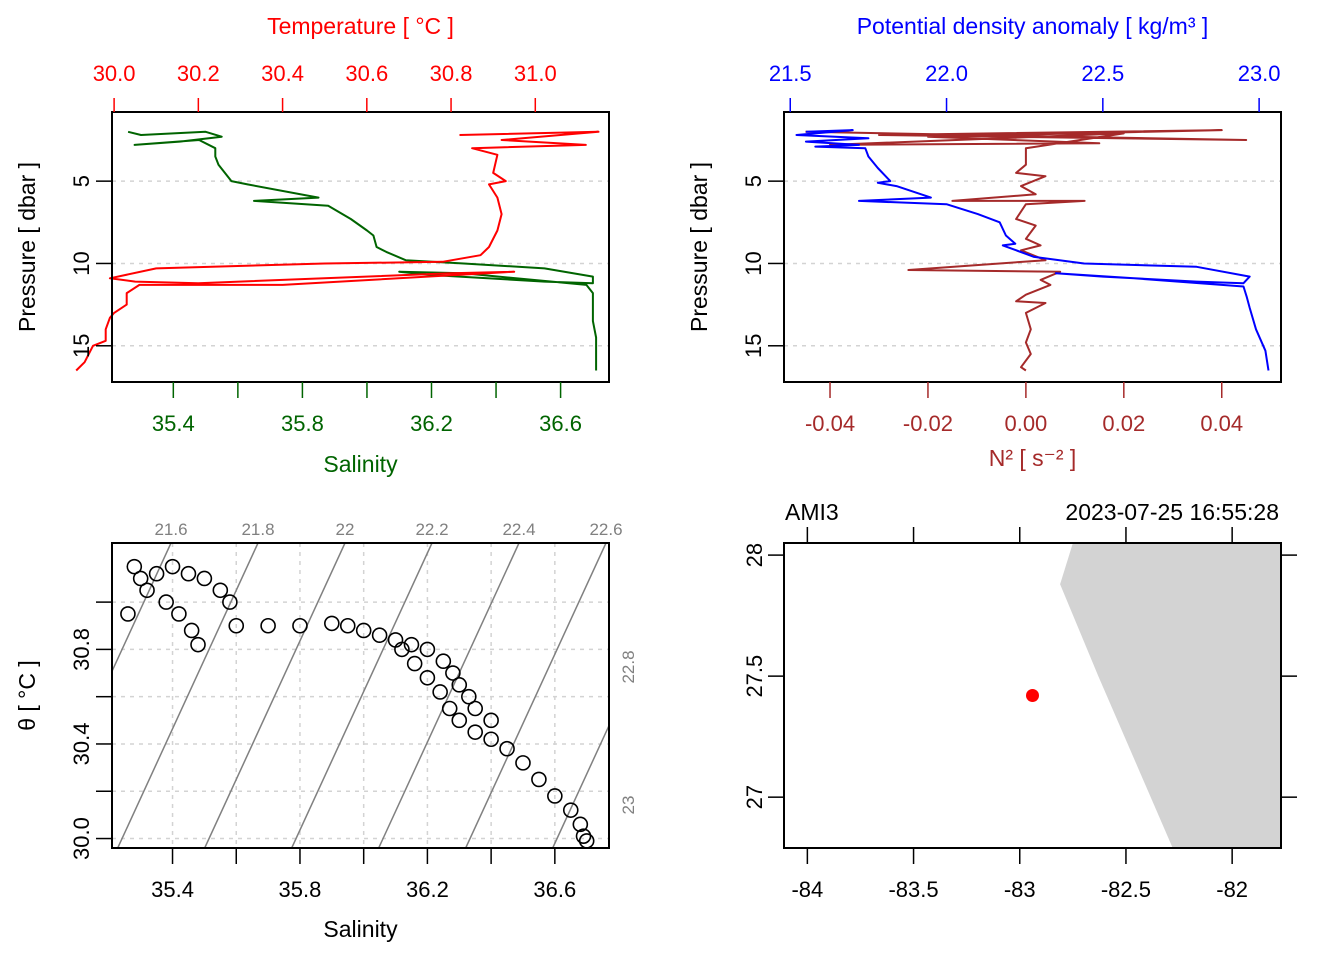 The width and height of the screenshot is (1344, 960). I want to click on profile-density-frame, so click(1032, 247).